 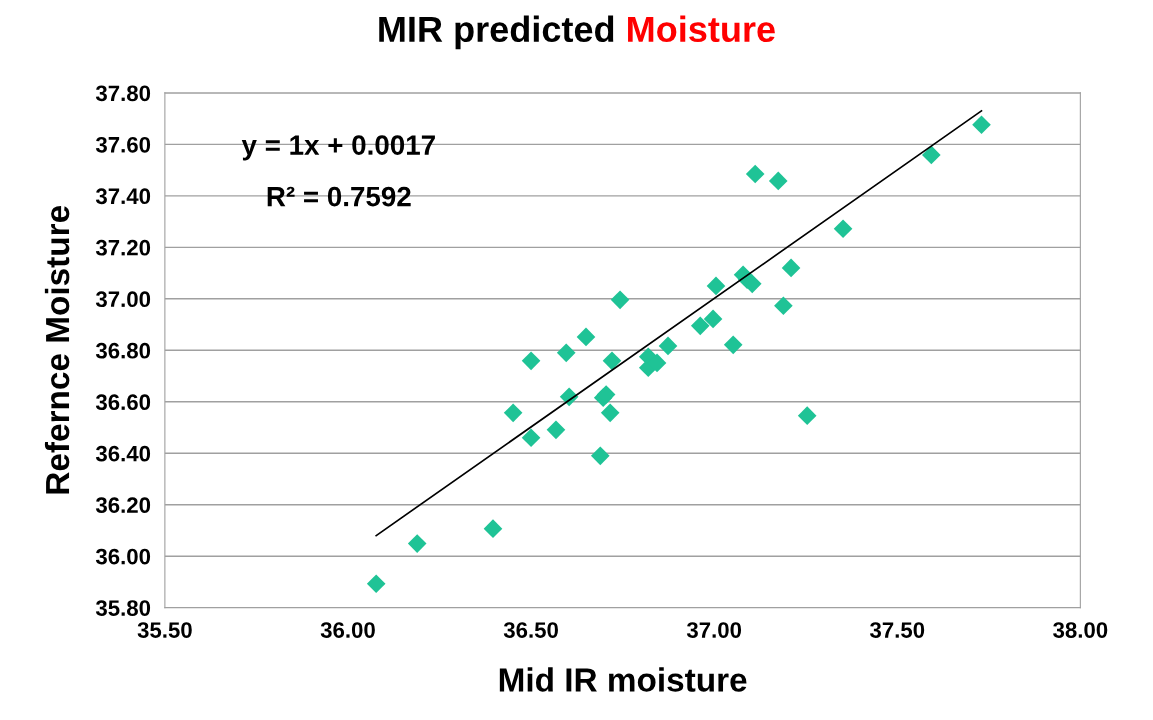 What do you see at coordinates (123, 196) in the screenshot?
I see `y-tick-label: 37.40` at bounding box center [123, 196].